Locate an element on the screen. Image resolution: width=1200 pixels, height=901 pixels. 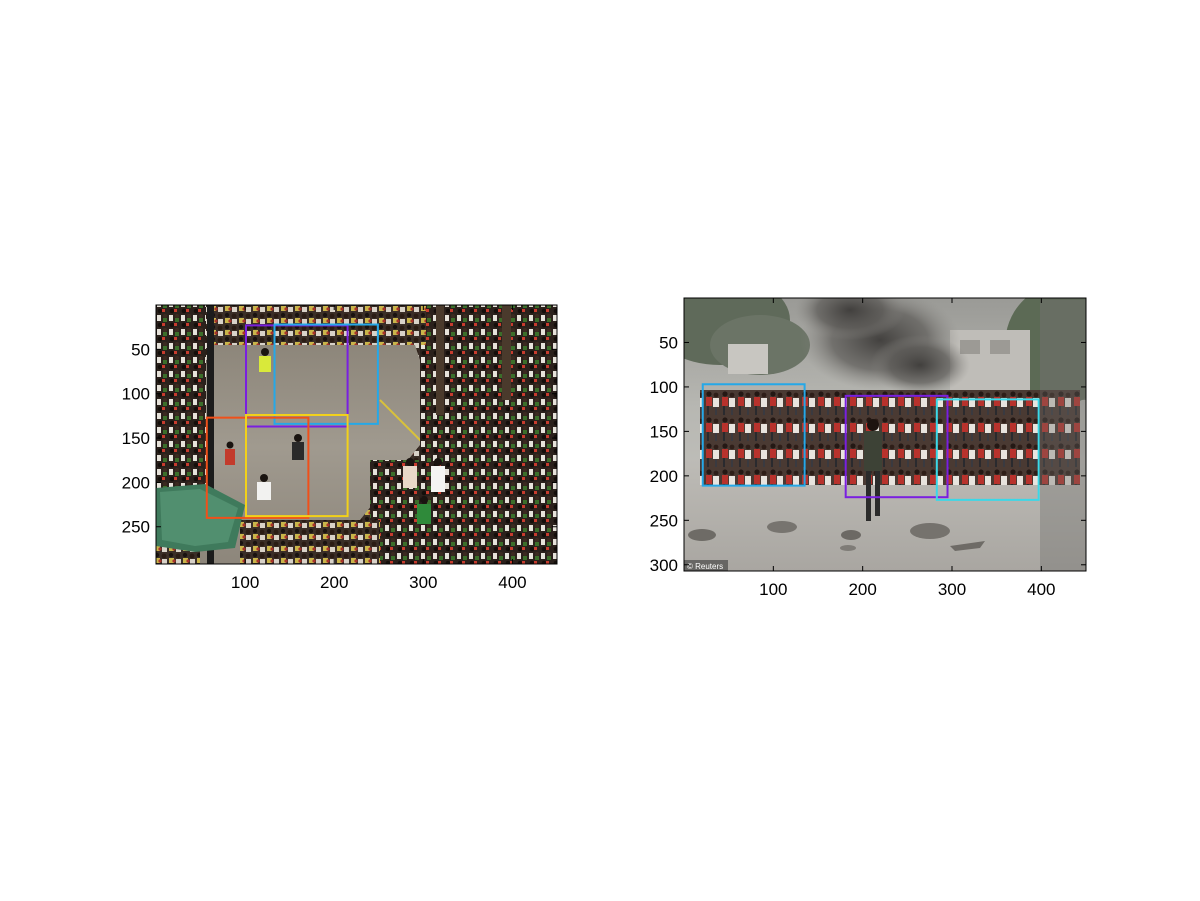
left-y-tick-label: 50 is located at coordinates (140, 349).